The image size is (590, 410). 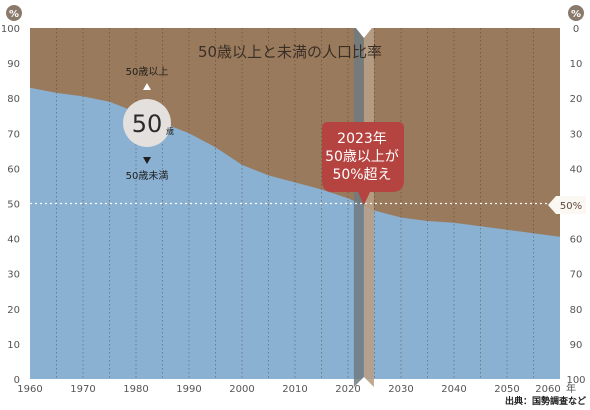 I want to click on x-unit-label: 年, so click(x=571, y=388).